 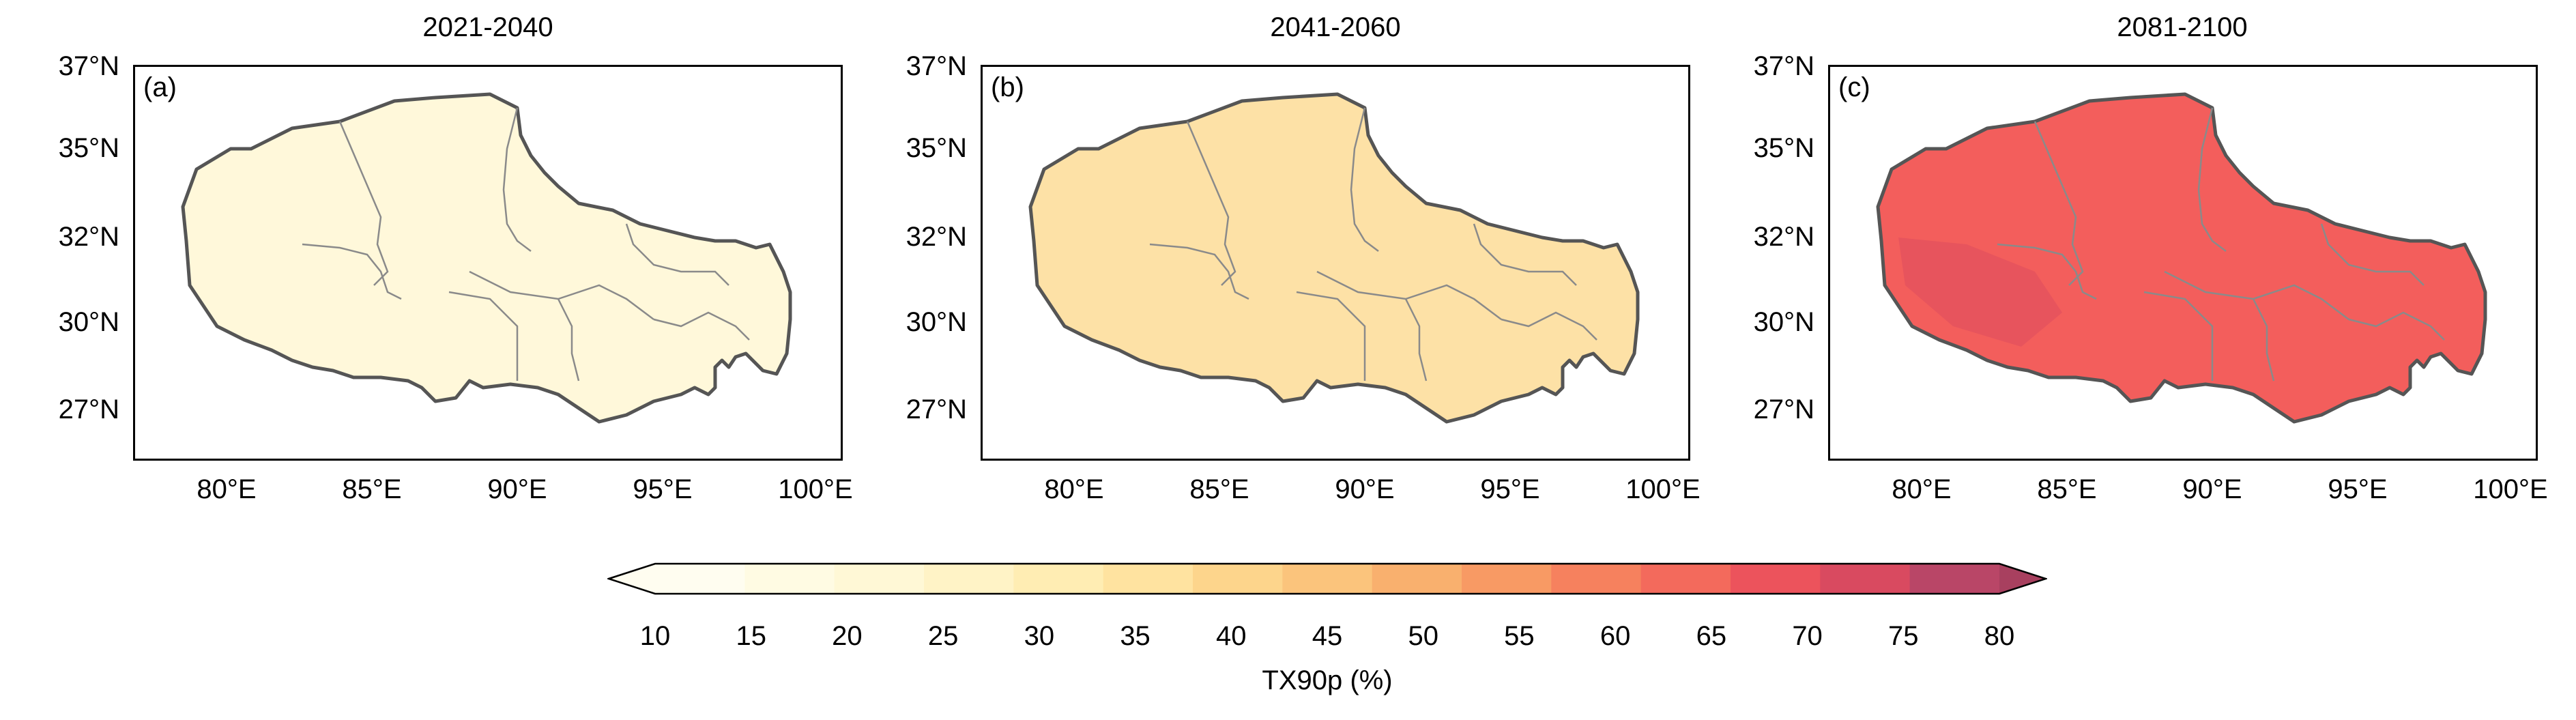 What do you see at coordinates (655, 636) in the screenshot?
I see `colorbar-tick-label: 10` at bounding box center [655, 636].